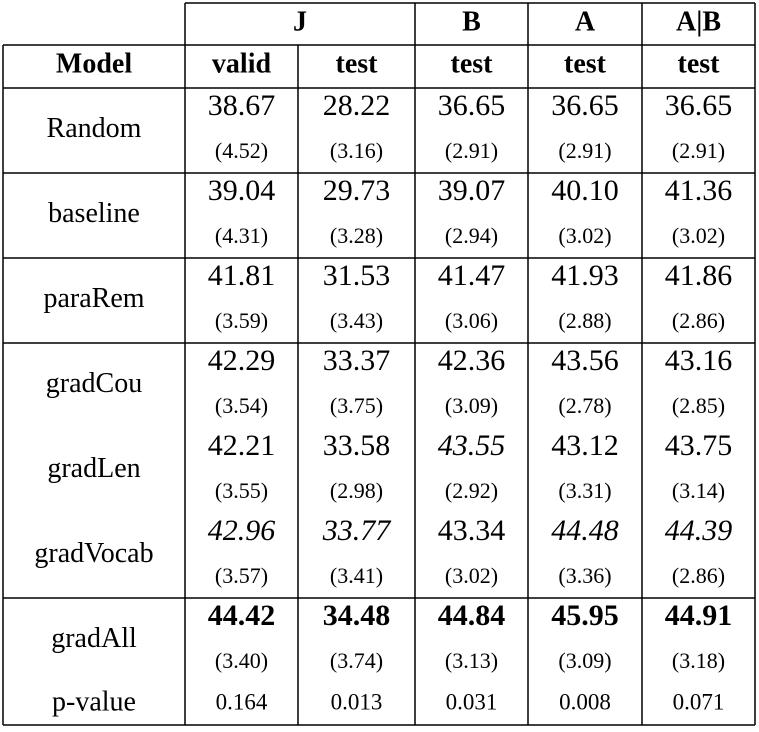 The width and height of the screenshot is (759, 732). I want to click on score: 0.164, so click(242, 701).